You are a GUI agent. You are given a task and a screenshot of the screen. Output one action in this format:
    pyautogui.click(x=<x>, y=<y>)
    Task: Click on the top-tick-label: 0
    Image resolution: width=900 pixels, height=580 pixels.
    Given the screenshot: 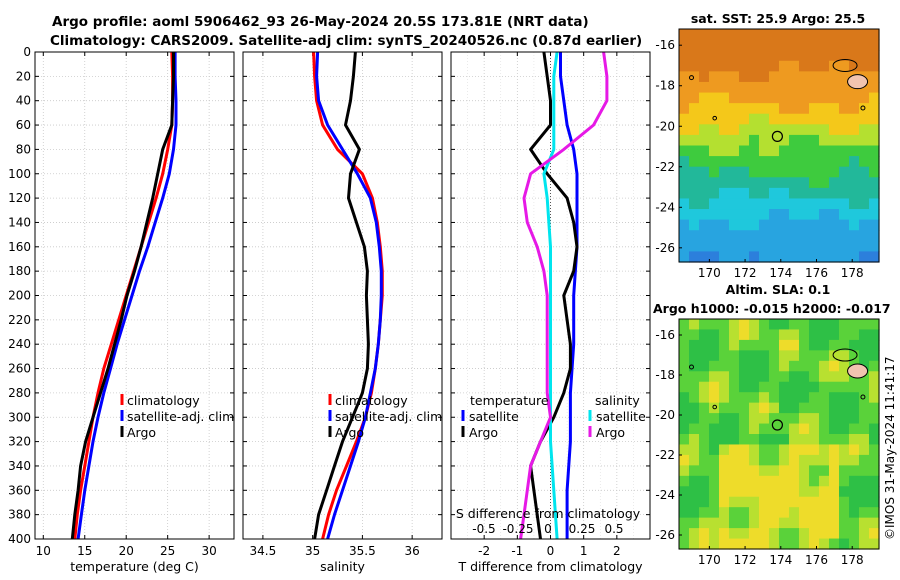 What is the action you would take?
    pyautogui.click(x=548, y=529)
    